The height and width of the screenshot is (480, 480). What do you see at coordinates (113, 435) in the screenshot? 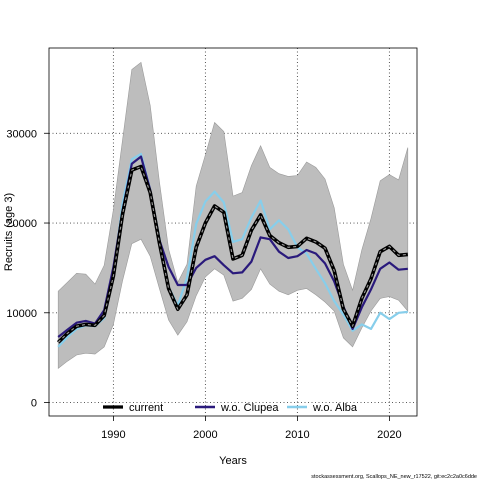
I see `x-tick-label: 1990` at bounding box center [113, 435].